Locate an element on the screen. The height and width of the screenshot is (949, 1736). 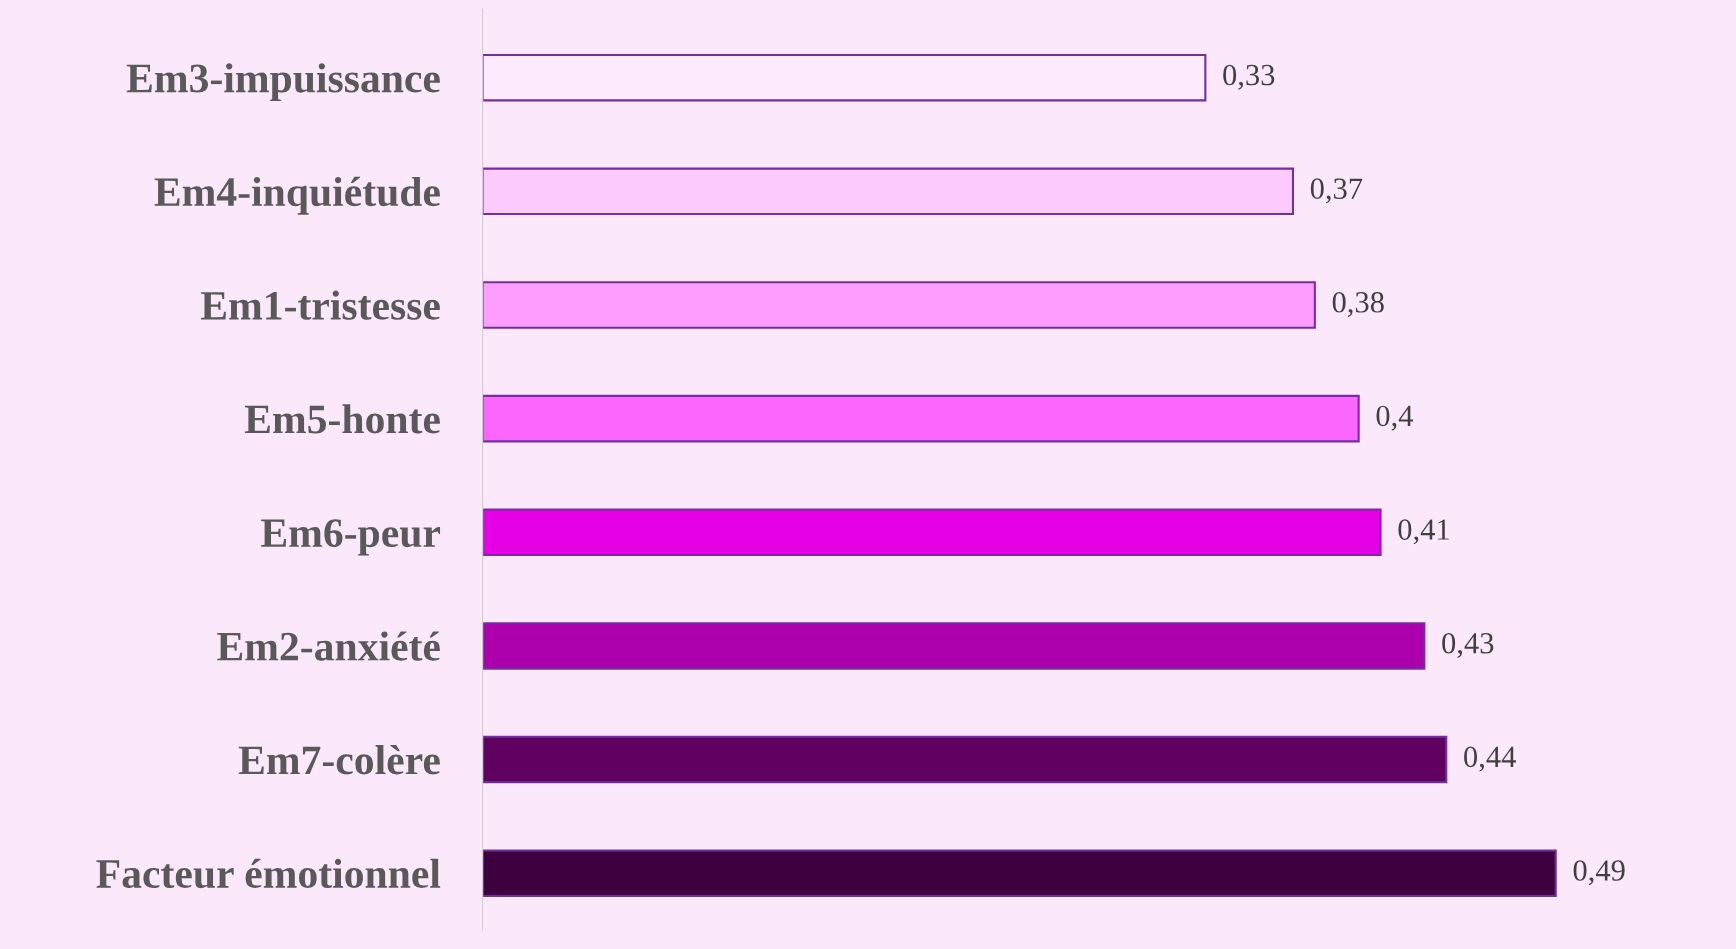
y-tick-label: Em2-anxiété is located at coordinates (328, 646).